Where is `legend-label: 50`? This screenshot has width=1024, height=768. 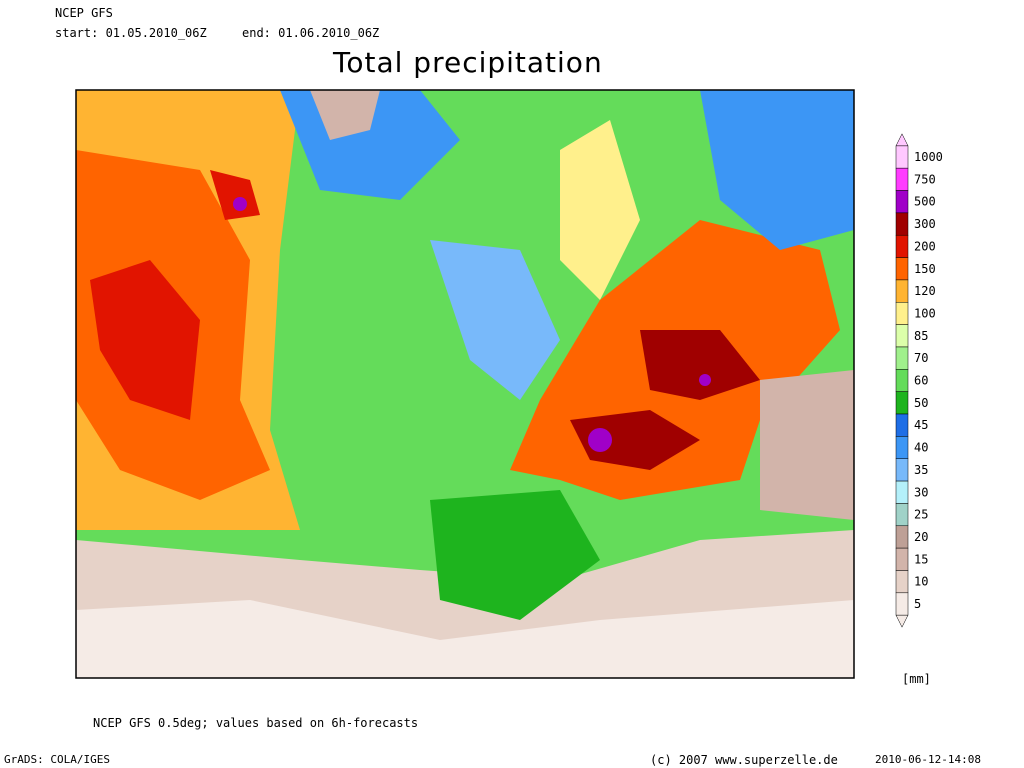 legend-label: 50 is located at coordinates (921, 403).